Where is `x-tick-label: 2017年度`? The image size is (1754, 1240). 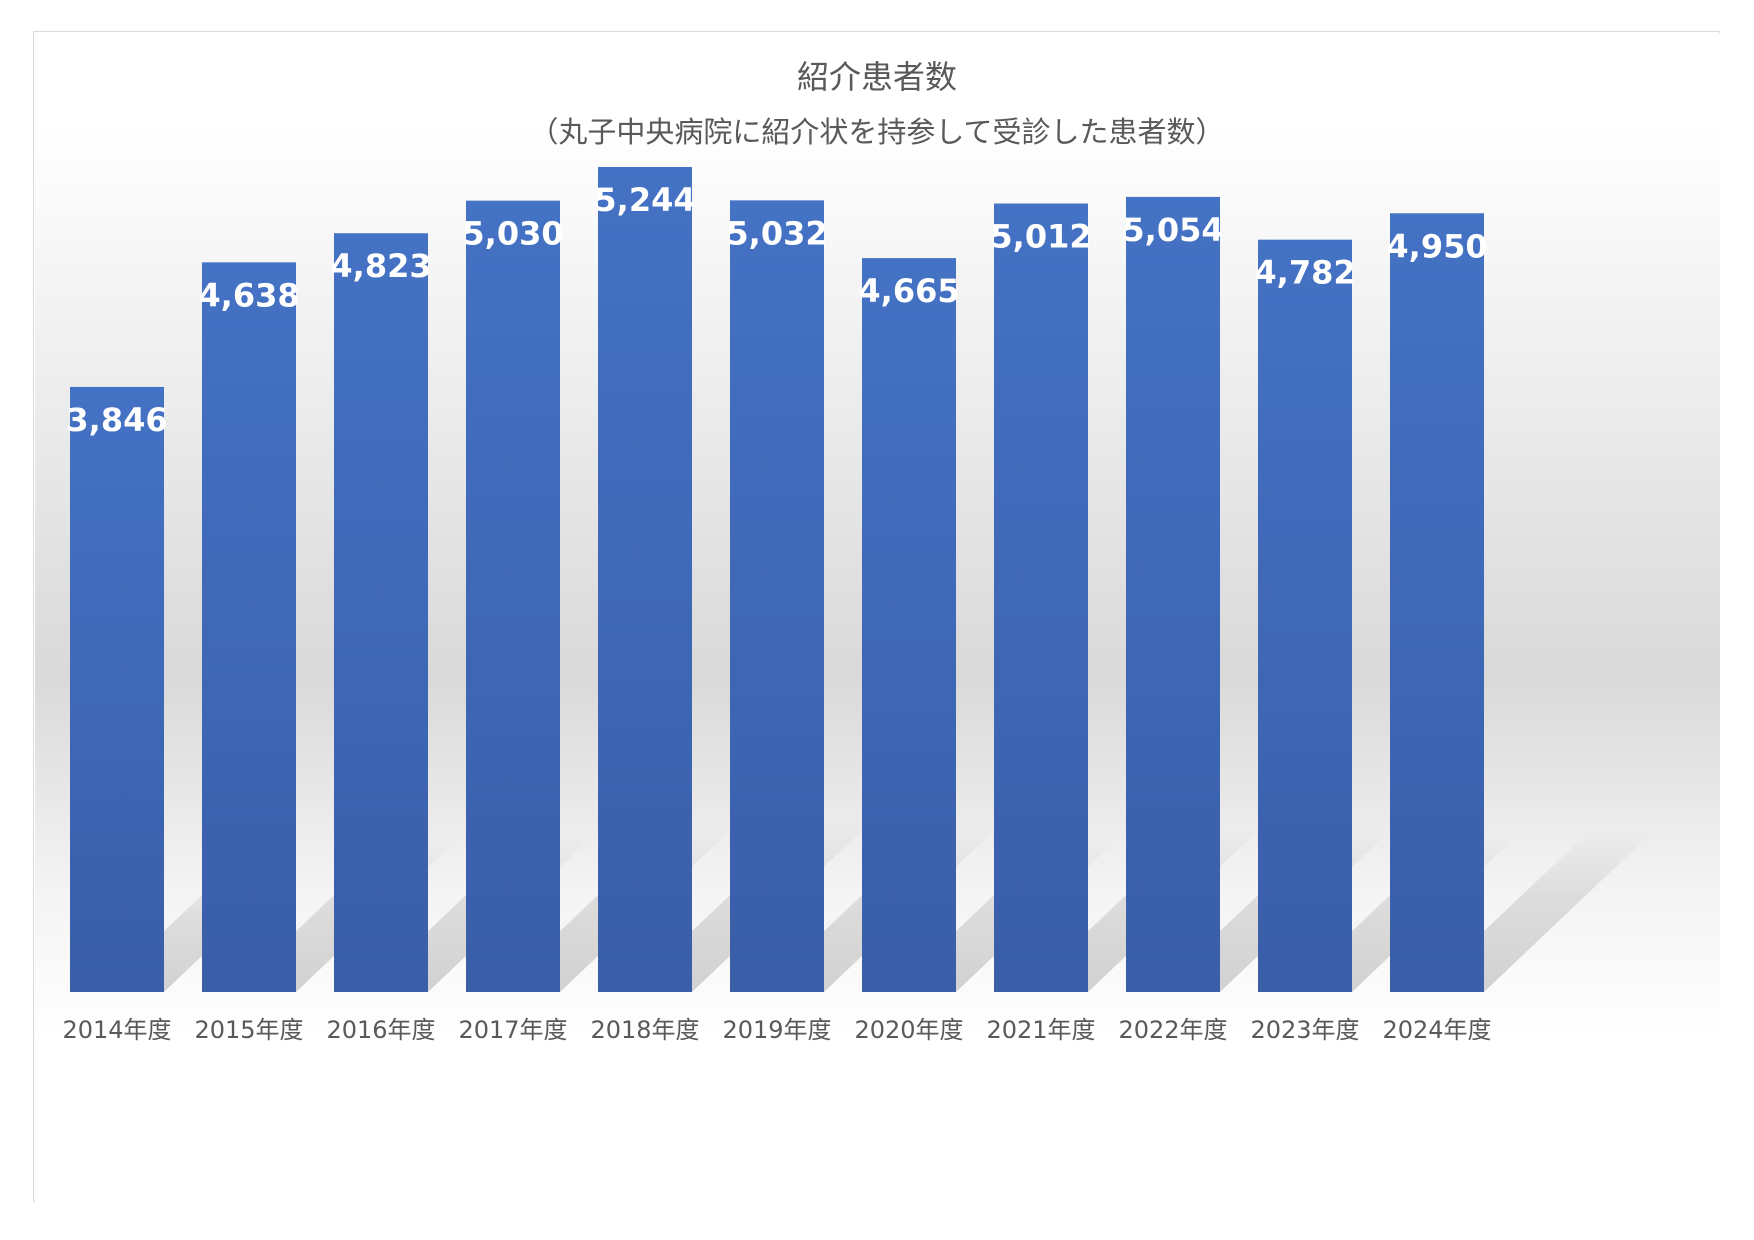
x-tick-label: 2017年度 is located at coordinates (512, 1030).